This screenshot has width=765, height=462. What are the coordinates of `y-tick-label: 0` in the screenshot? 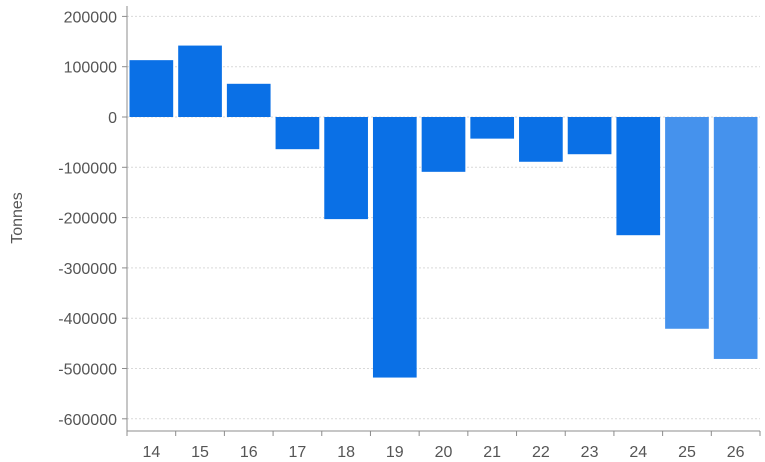 It's located at (112, 118).